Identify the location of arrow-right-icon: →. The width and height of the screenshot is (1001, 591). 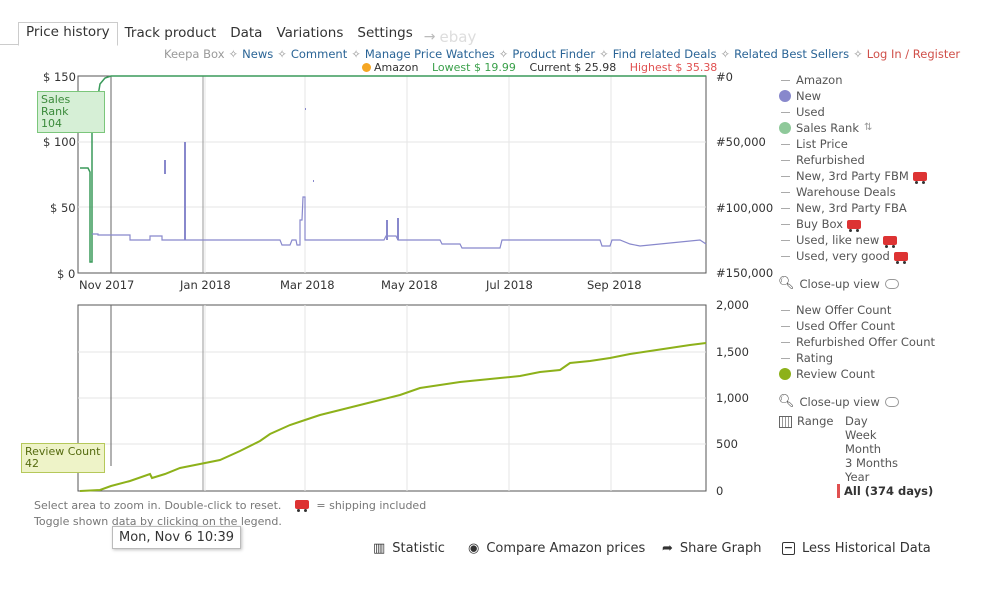
(429, 37).